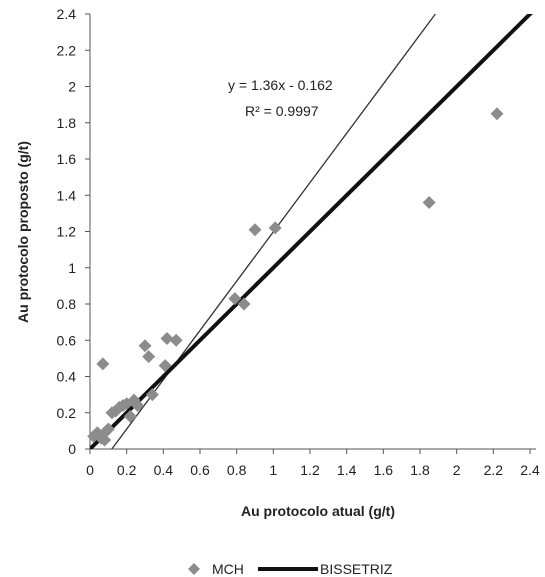  Describe the element at coordinates (420, 470) in the screenshot. I see `x-tick-label: 1.8` at that location.